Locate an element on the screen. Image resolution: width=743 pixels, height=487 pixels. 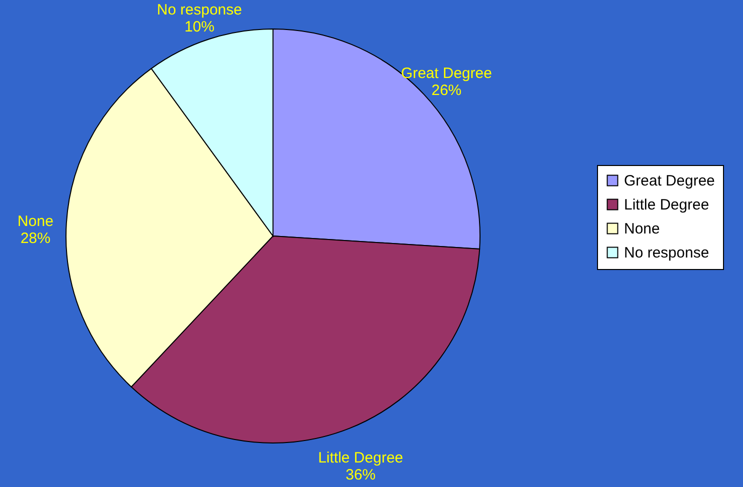
data-label: 28% is located at coordinates (35, 239).